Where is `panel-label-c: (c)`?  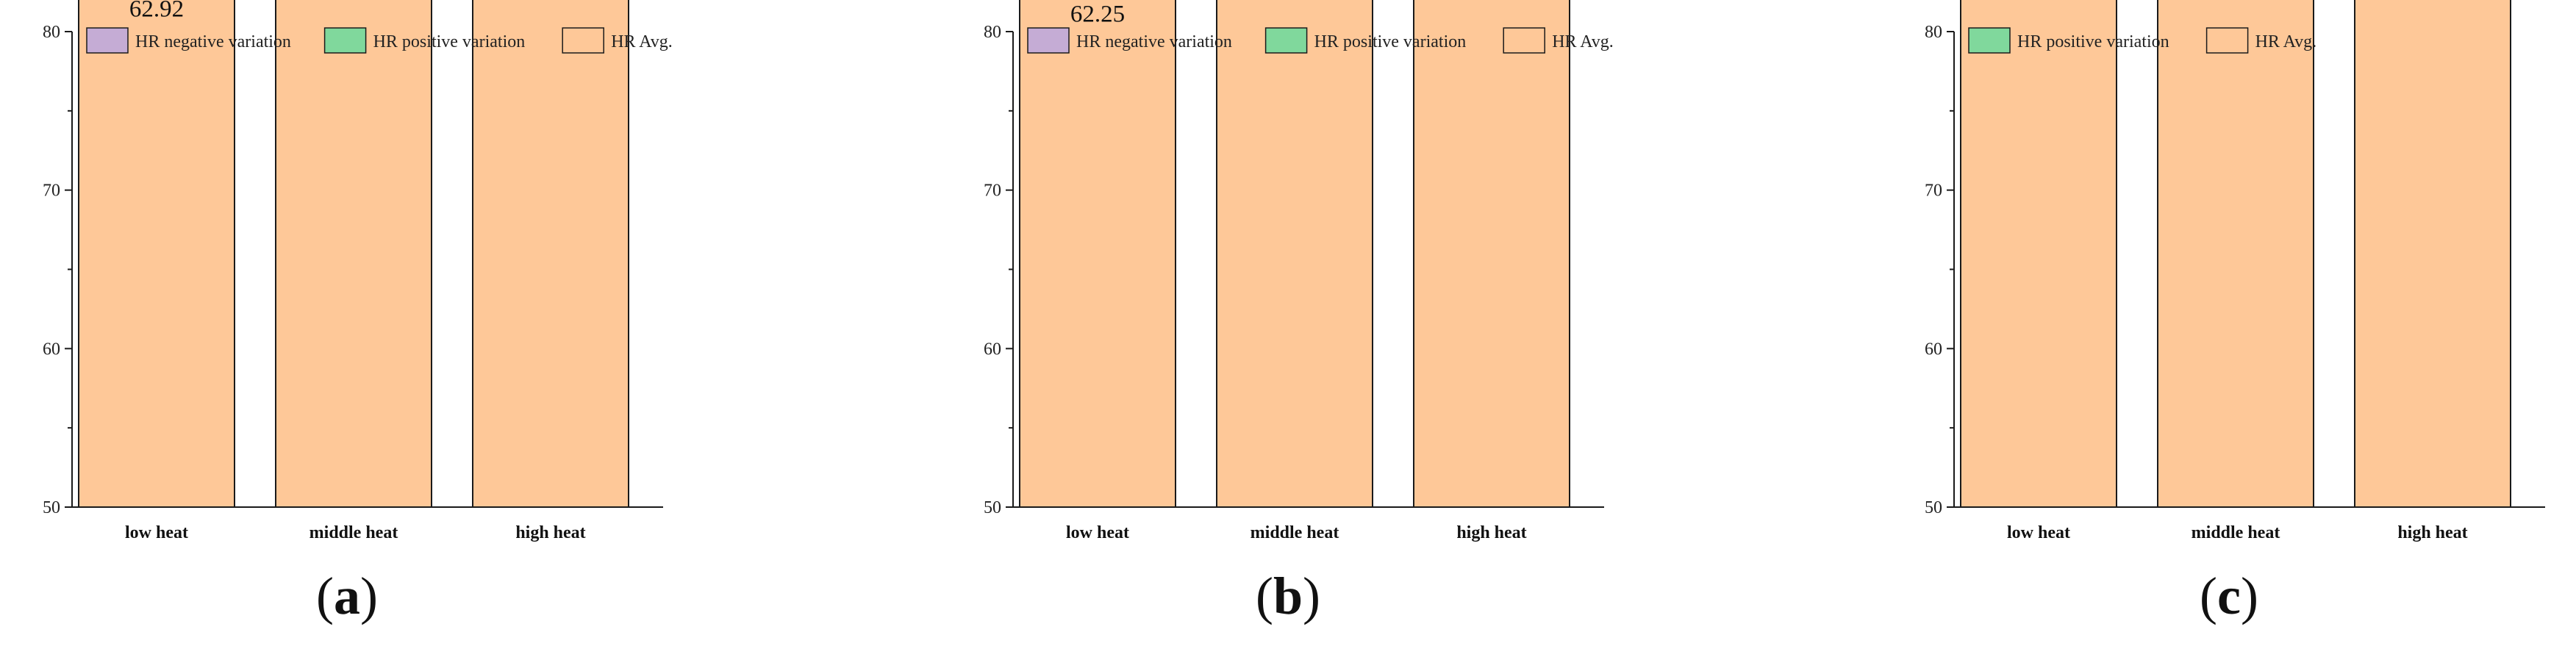
panel-label-c: (c) is located at coordinates (2229, 596).